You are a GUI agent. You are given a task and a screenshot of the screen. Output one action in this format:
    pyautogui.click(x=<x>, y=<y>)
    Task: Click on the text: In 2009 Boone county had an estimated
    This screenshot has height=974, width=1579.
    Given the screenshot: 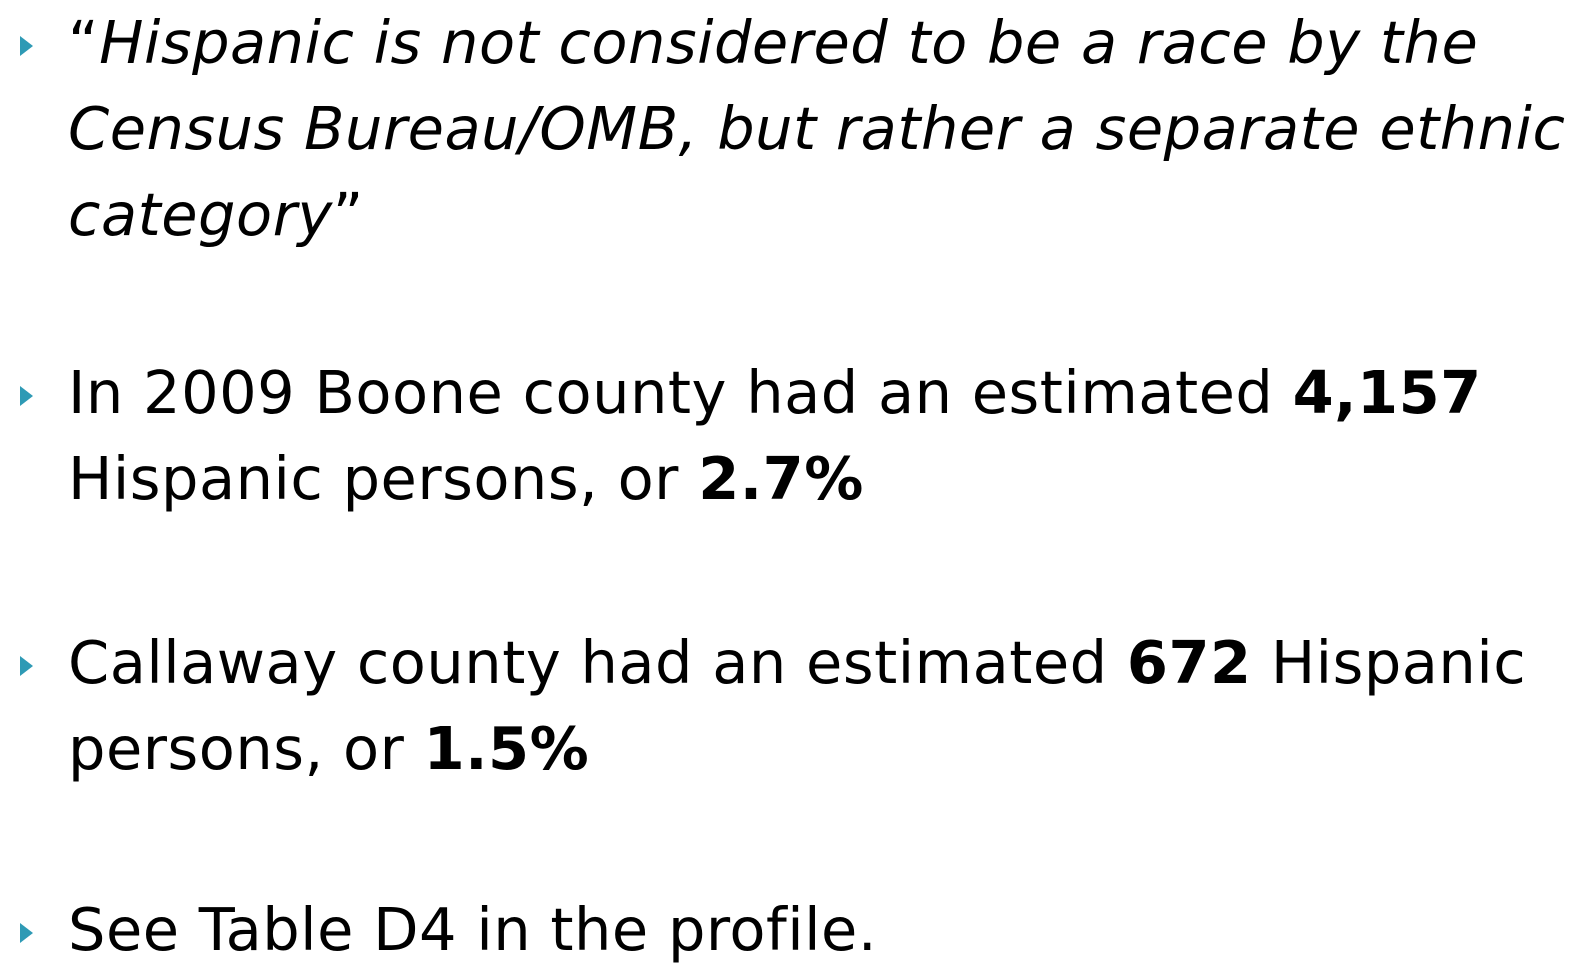 What is the action you would take?
    pyautogui.click(x=680, y=392)
    